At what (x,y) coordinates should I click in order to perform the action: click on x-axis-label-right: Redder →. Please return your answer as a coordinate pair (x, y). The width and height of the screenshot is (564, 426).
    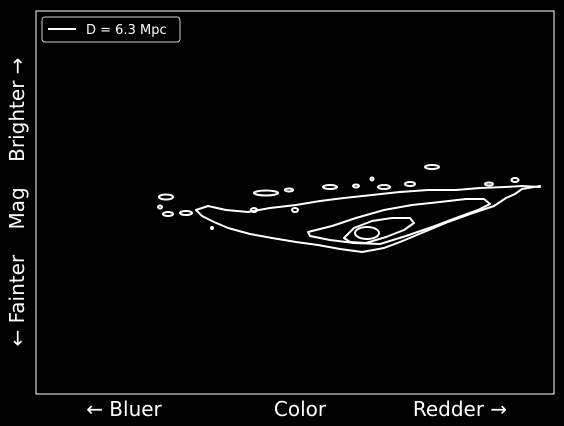
    Looking at the image, I should click on (460, 409).